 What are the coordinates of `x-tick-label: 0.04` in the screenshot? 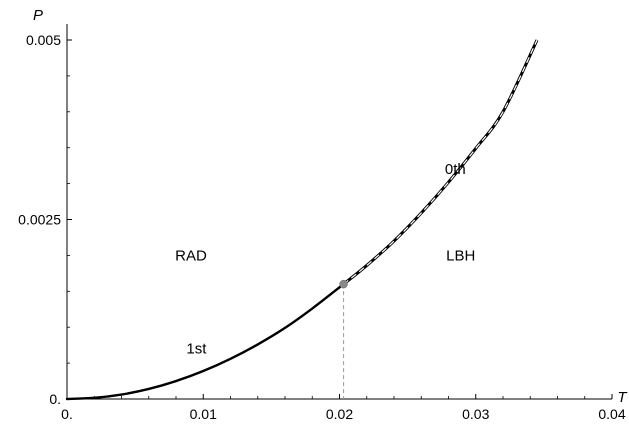 It's located at (611, 414).